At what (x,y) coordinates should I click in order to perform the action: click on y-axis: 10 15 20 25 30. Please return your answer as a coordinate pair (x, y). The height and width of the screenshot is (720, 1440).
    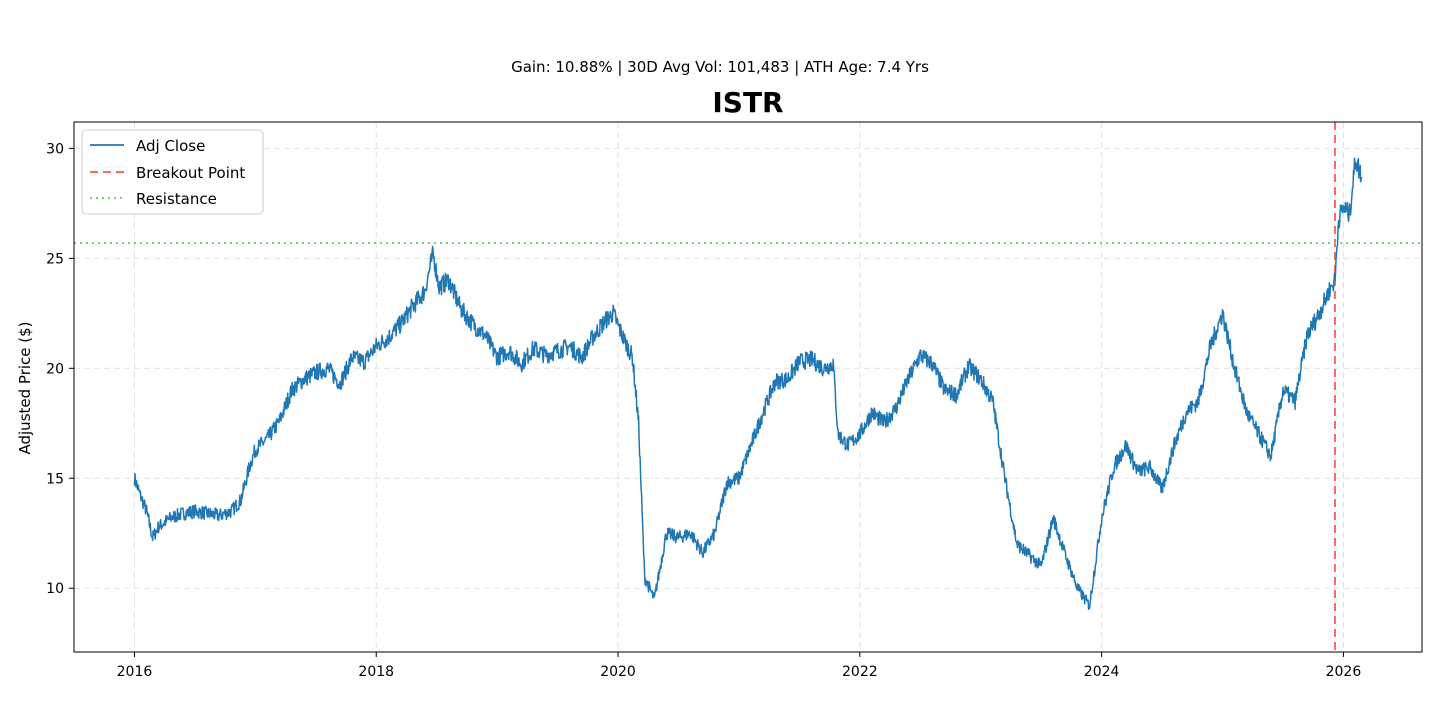
    Looking at the image, I should click on (60, 369).